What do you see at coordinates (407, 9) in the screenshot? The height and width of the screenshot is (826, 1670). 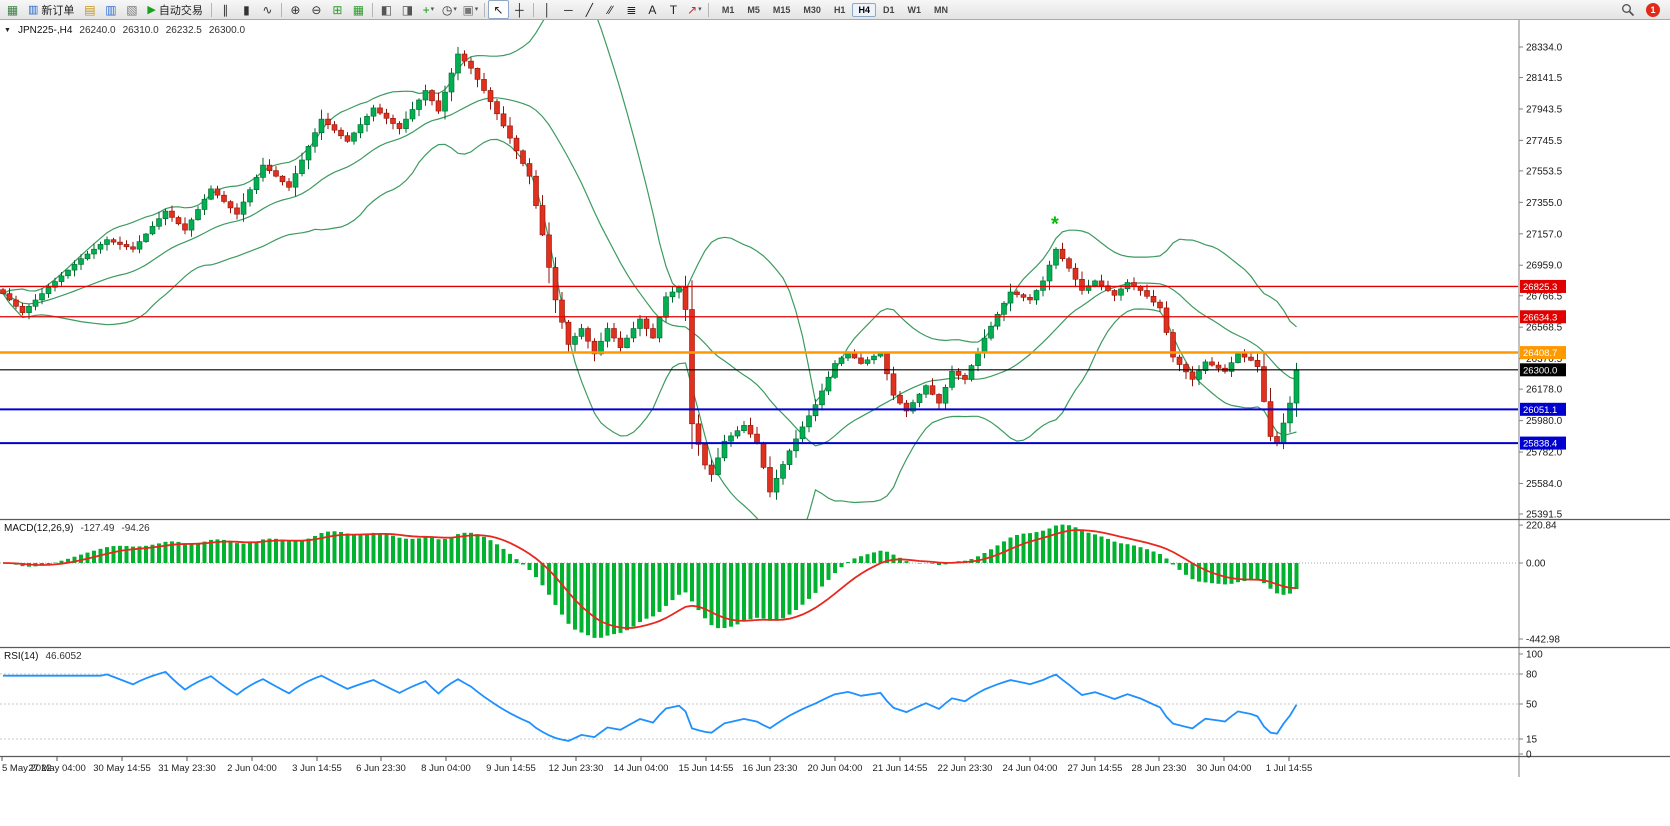 I see `arrange-vertical-icon: ◨` at bounding box center [407, 9].